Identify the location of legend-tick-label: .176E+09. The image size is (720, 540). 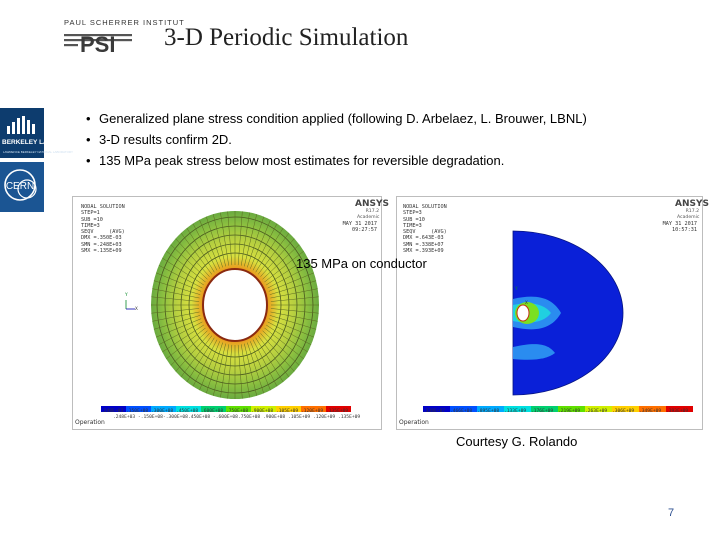
(542, 411).